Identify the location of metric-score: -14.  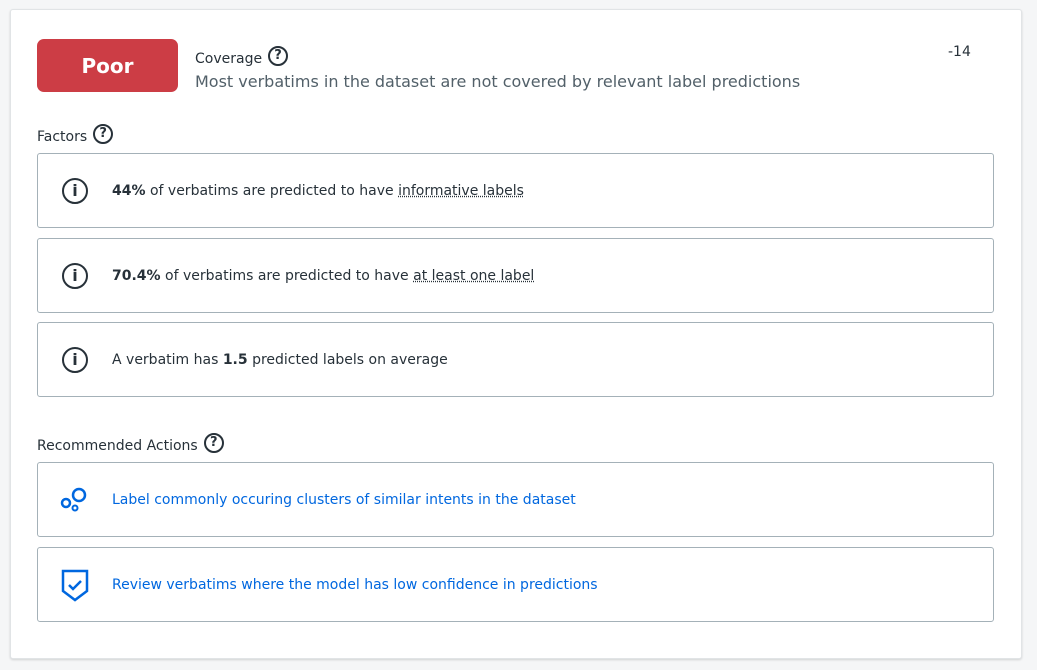
(959, 52).